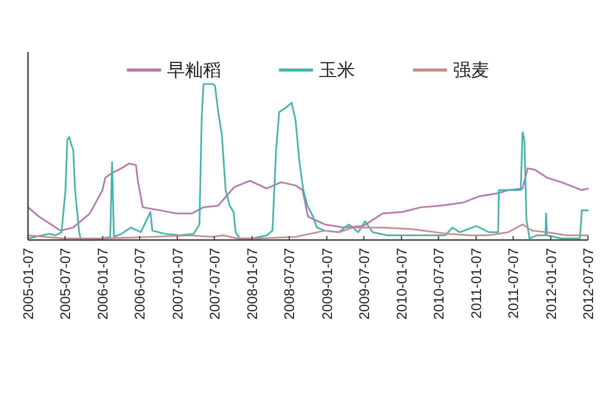 Image resolution: width=600 pixels, height=400 pixels. What do you see at coordinates (513, 283) in the screenshot?
I see `x-tick-label: 2011-07-07` at bounding box center [513, 283].